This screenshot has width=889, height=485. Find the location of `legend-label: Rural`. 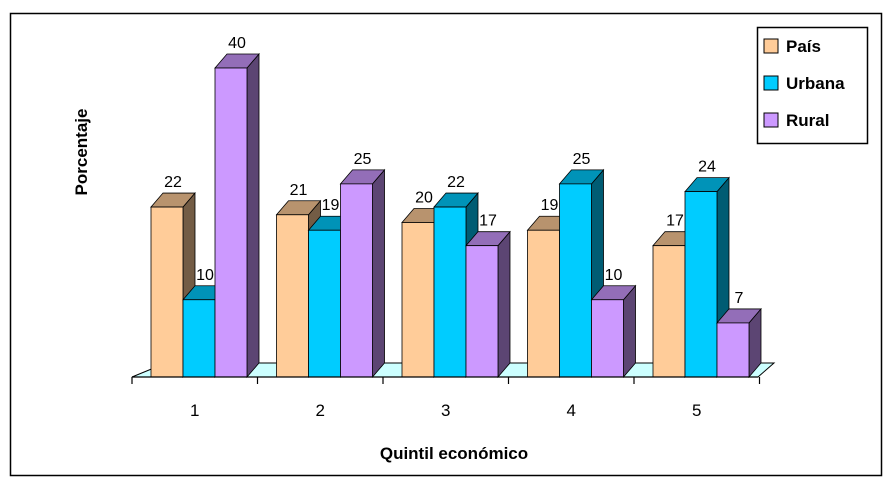

legend-label: Rural is located at coordinates (807, 120).